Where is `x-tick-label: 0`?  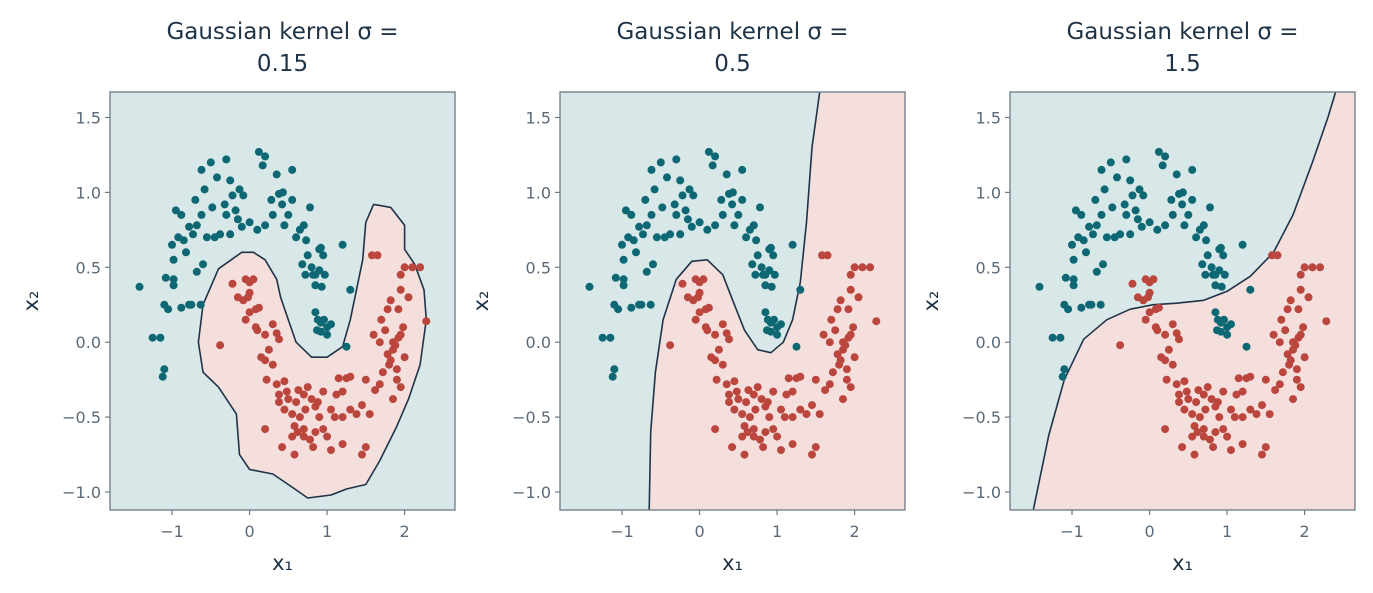 x-tick-label: 0 is located at coordinates (1149, 531).